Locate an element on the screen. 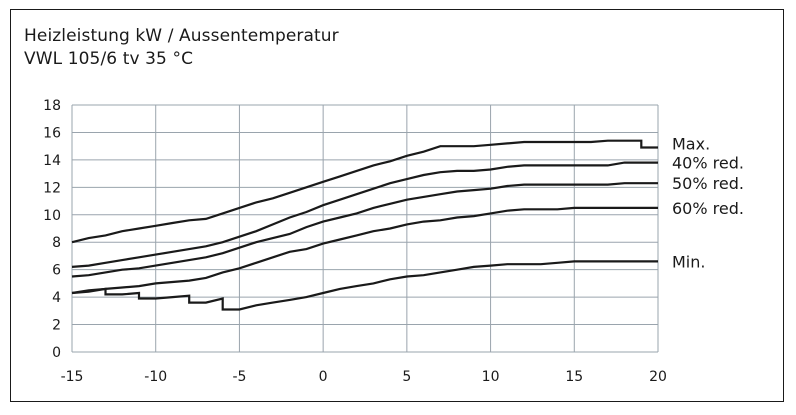 The width and height of the screenshot is (796, 415). y-tick-label: 10 is located at coordinates (52, 216).